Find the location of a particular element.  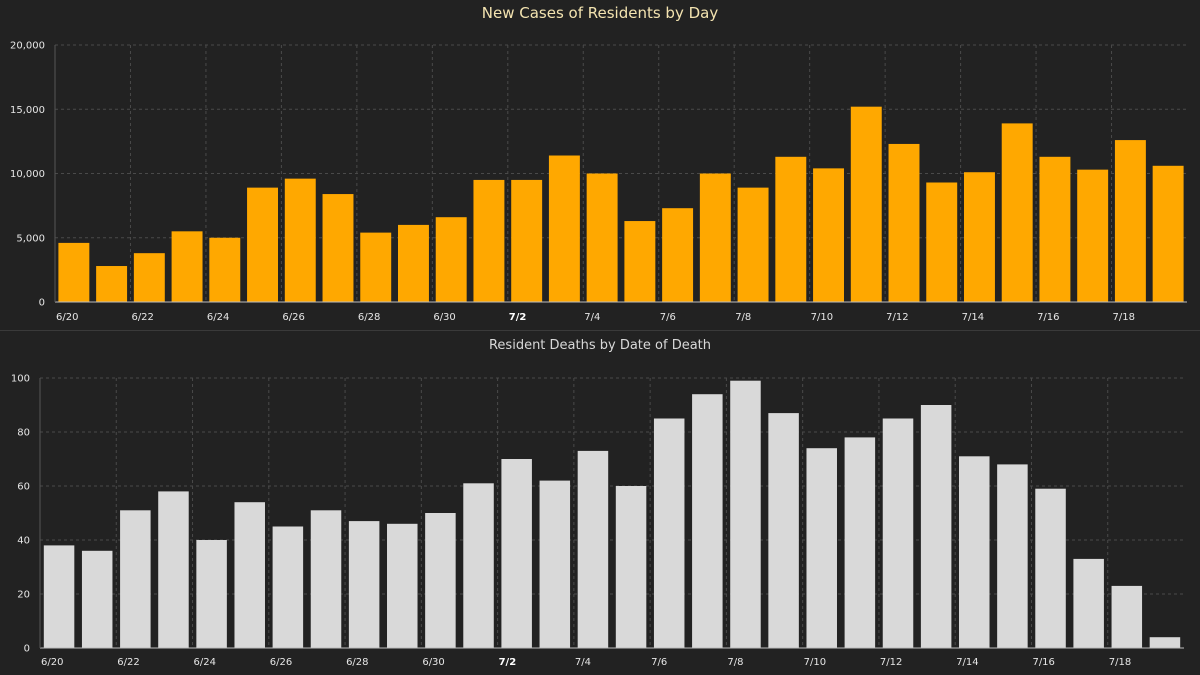

deaths-x-tick-label: 6/20 is located at coordinates (52, 662).